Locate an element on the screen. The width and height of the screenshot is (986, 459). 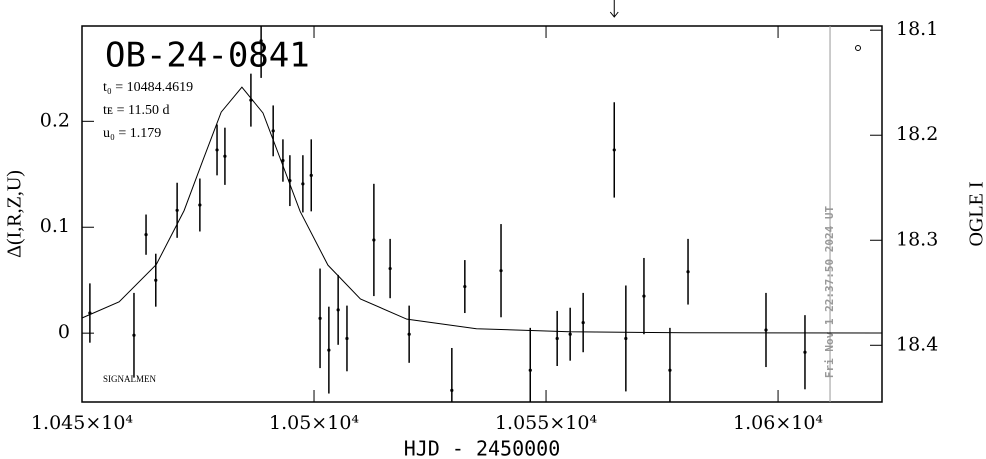
y2-tick-label: 18.1 is located at coordinates (917, 29).